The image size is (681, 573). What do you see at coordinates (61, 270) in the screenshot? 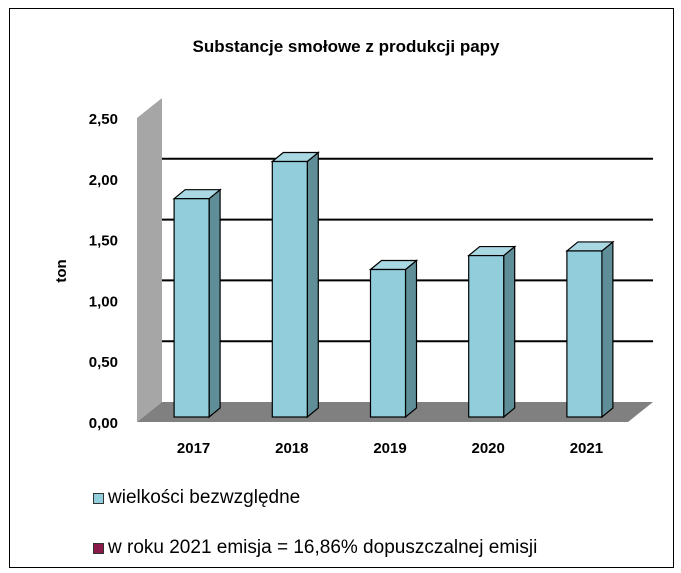
I see `y-axis-label: ton` at bounding box center [61, 270].